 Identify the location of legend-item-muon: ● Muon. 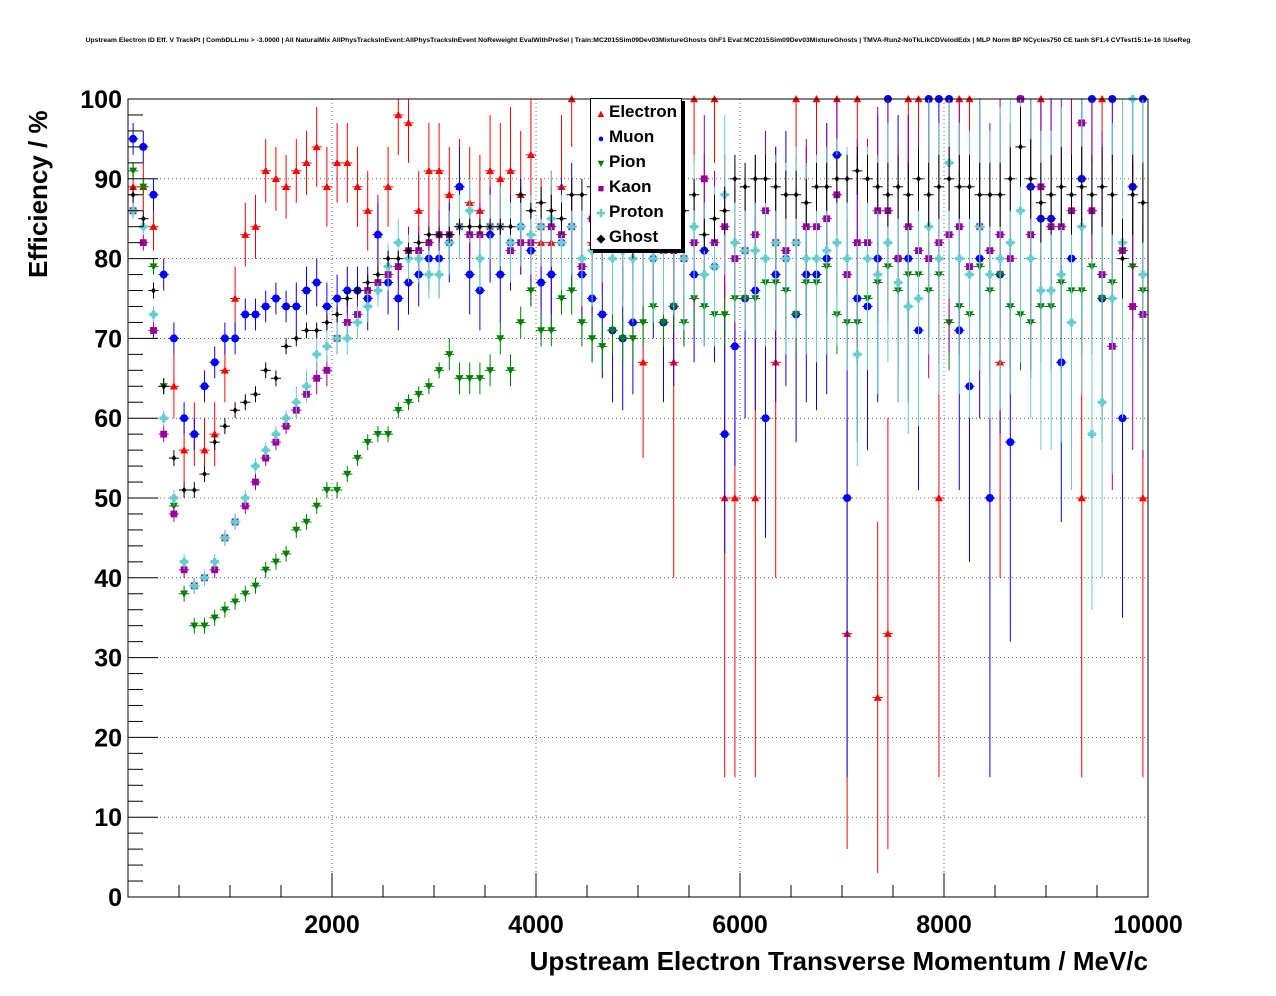
(625, 137).